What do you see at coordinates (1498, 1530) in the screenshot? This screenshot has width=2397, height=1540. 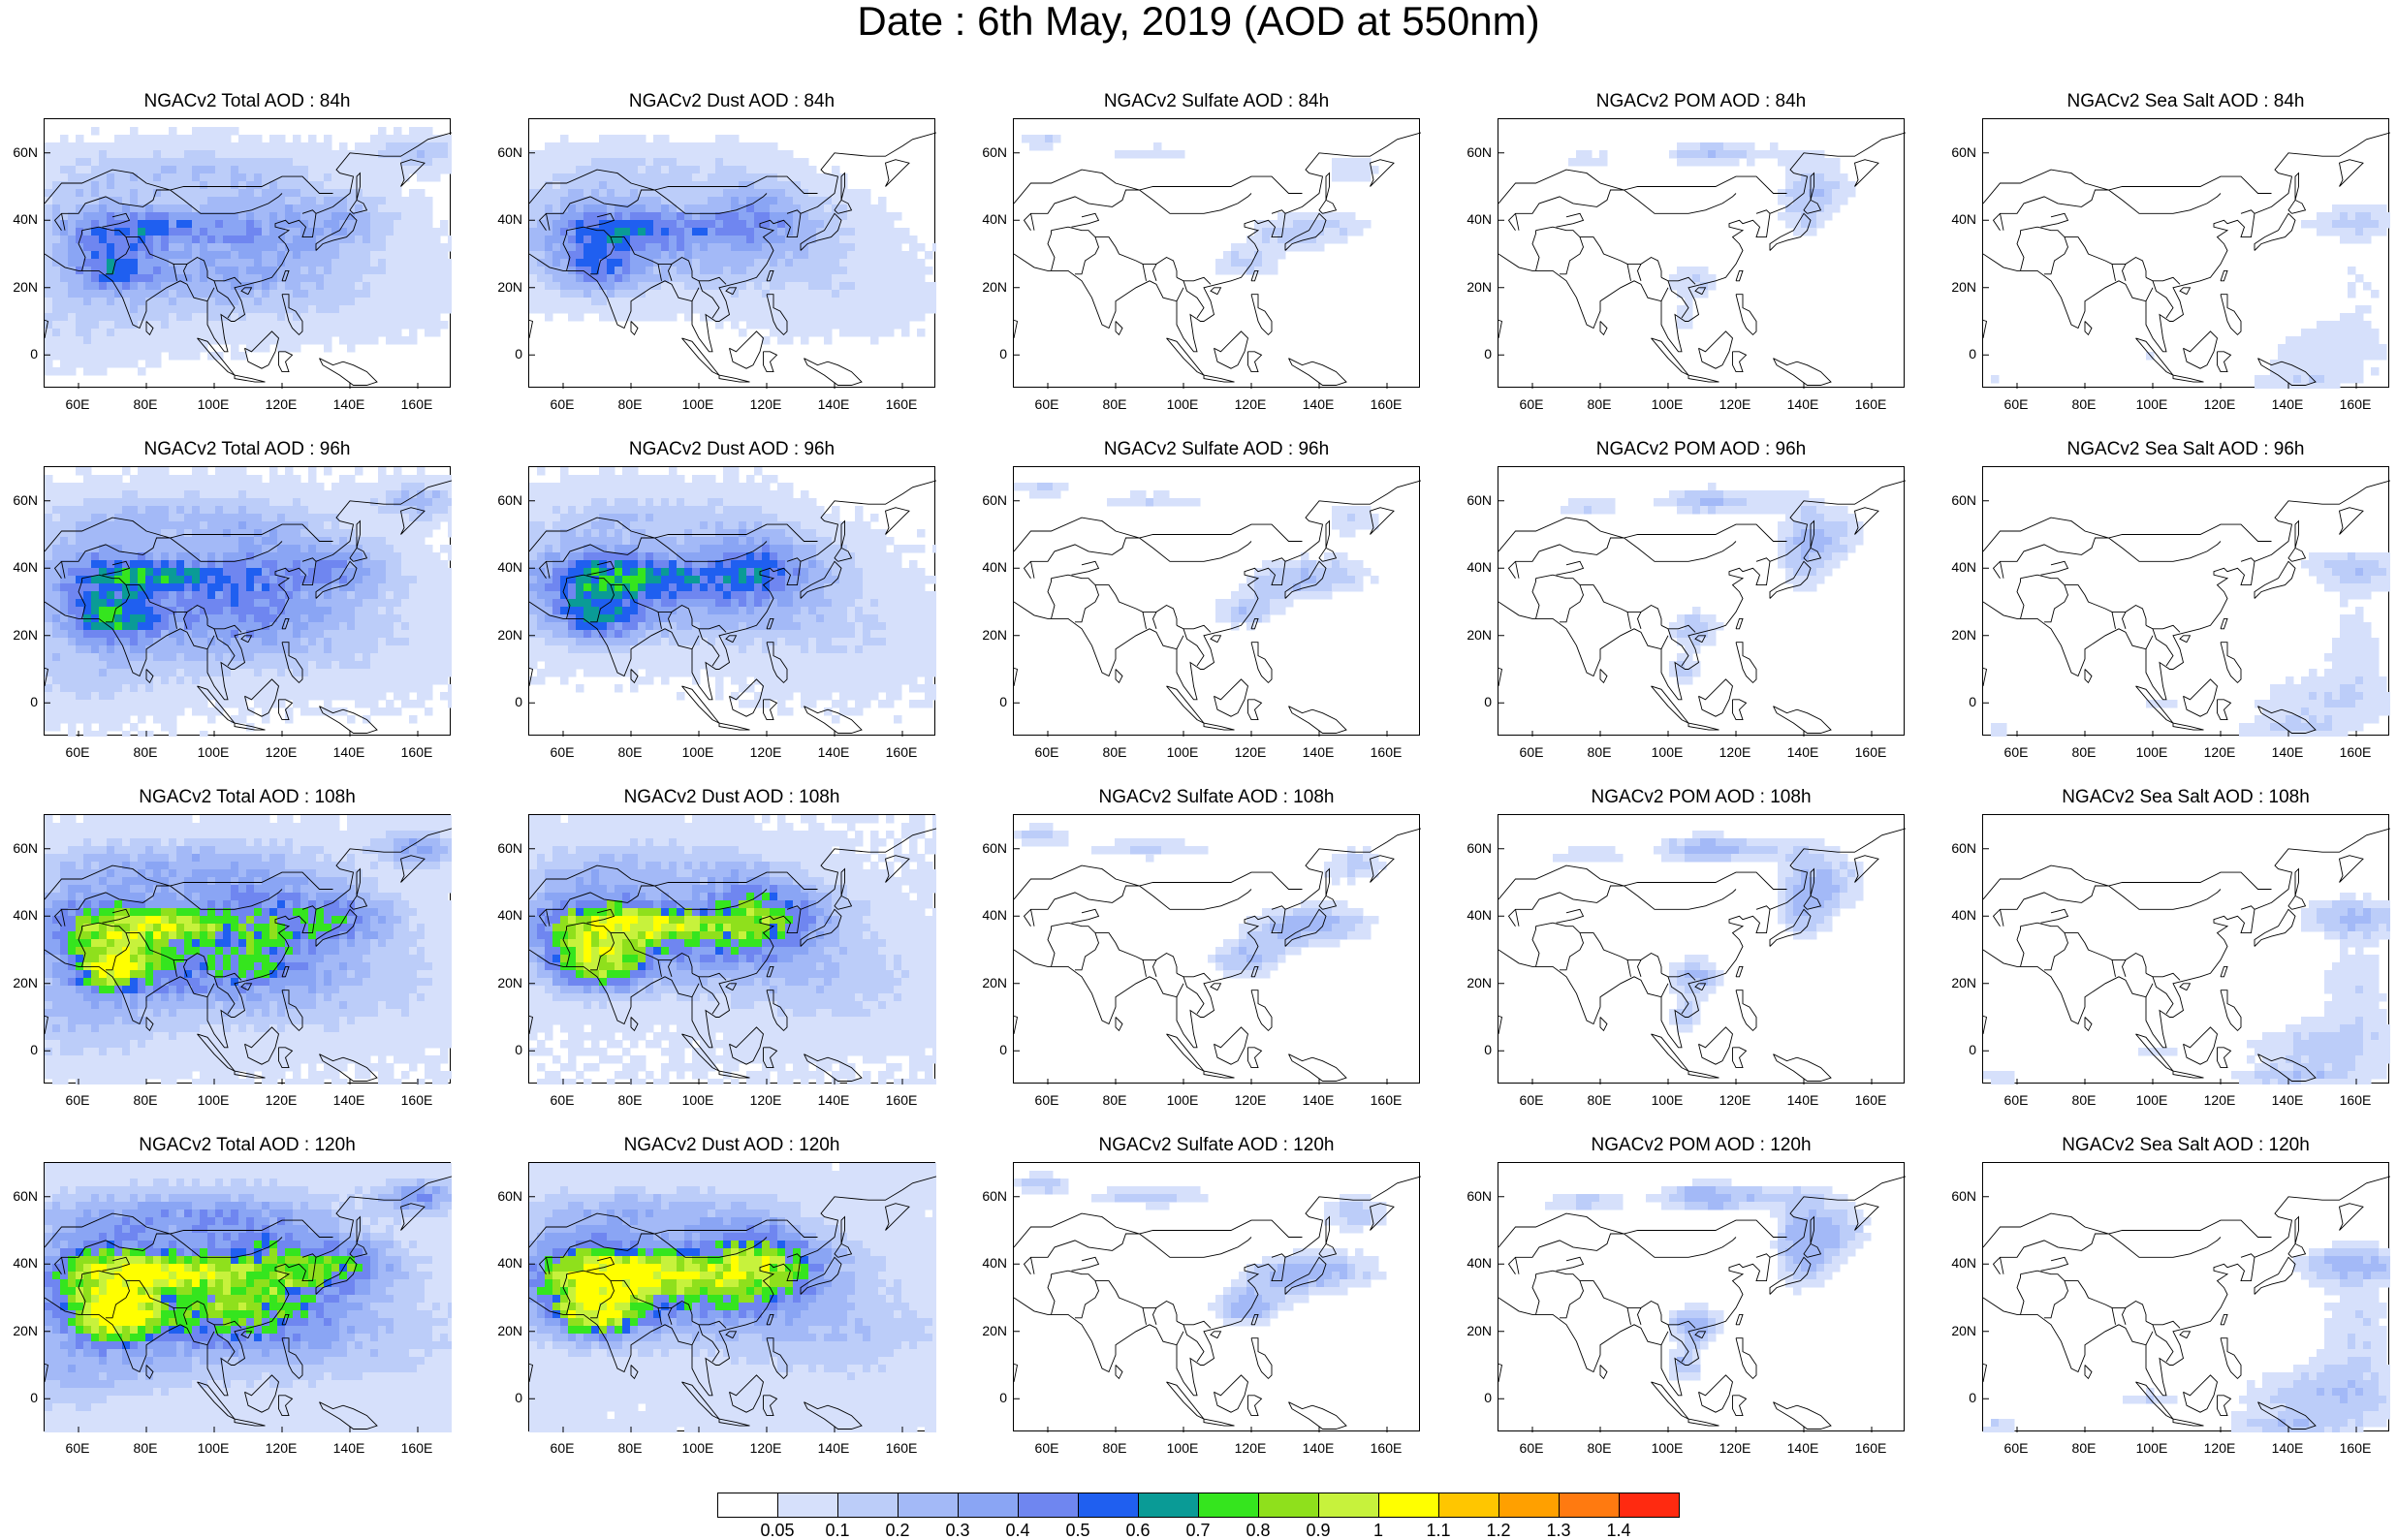 I see `colorbar-label: 1.2` at bounding box center [1498, 1530].